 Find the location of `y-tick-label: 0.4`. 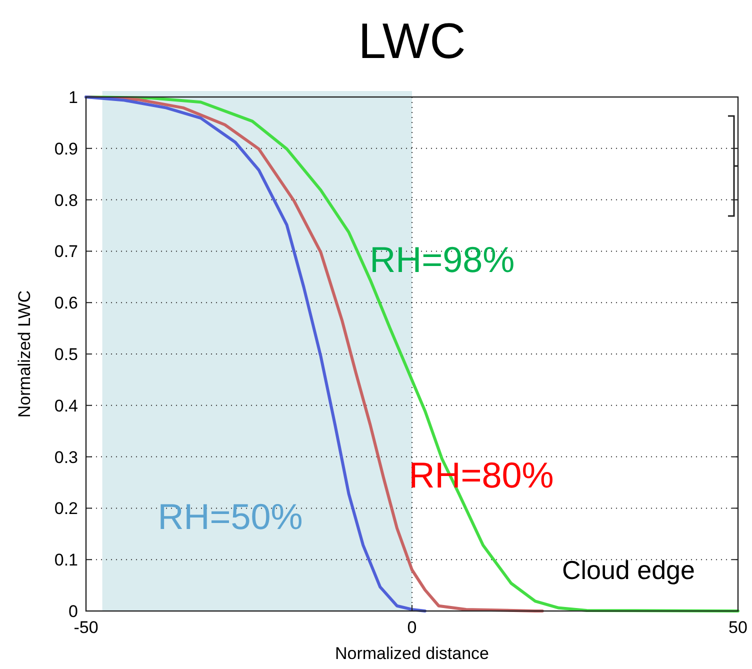

y-tick-label: 0.4 is located at coordinates (66, 406).